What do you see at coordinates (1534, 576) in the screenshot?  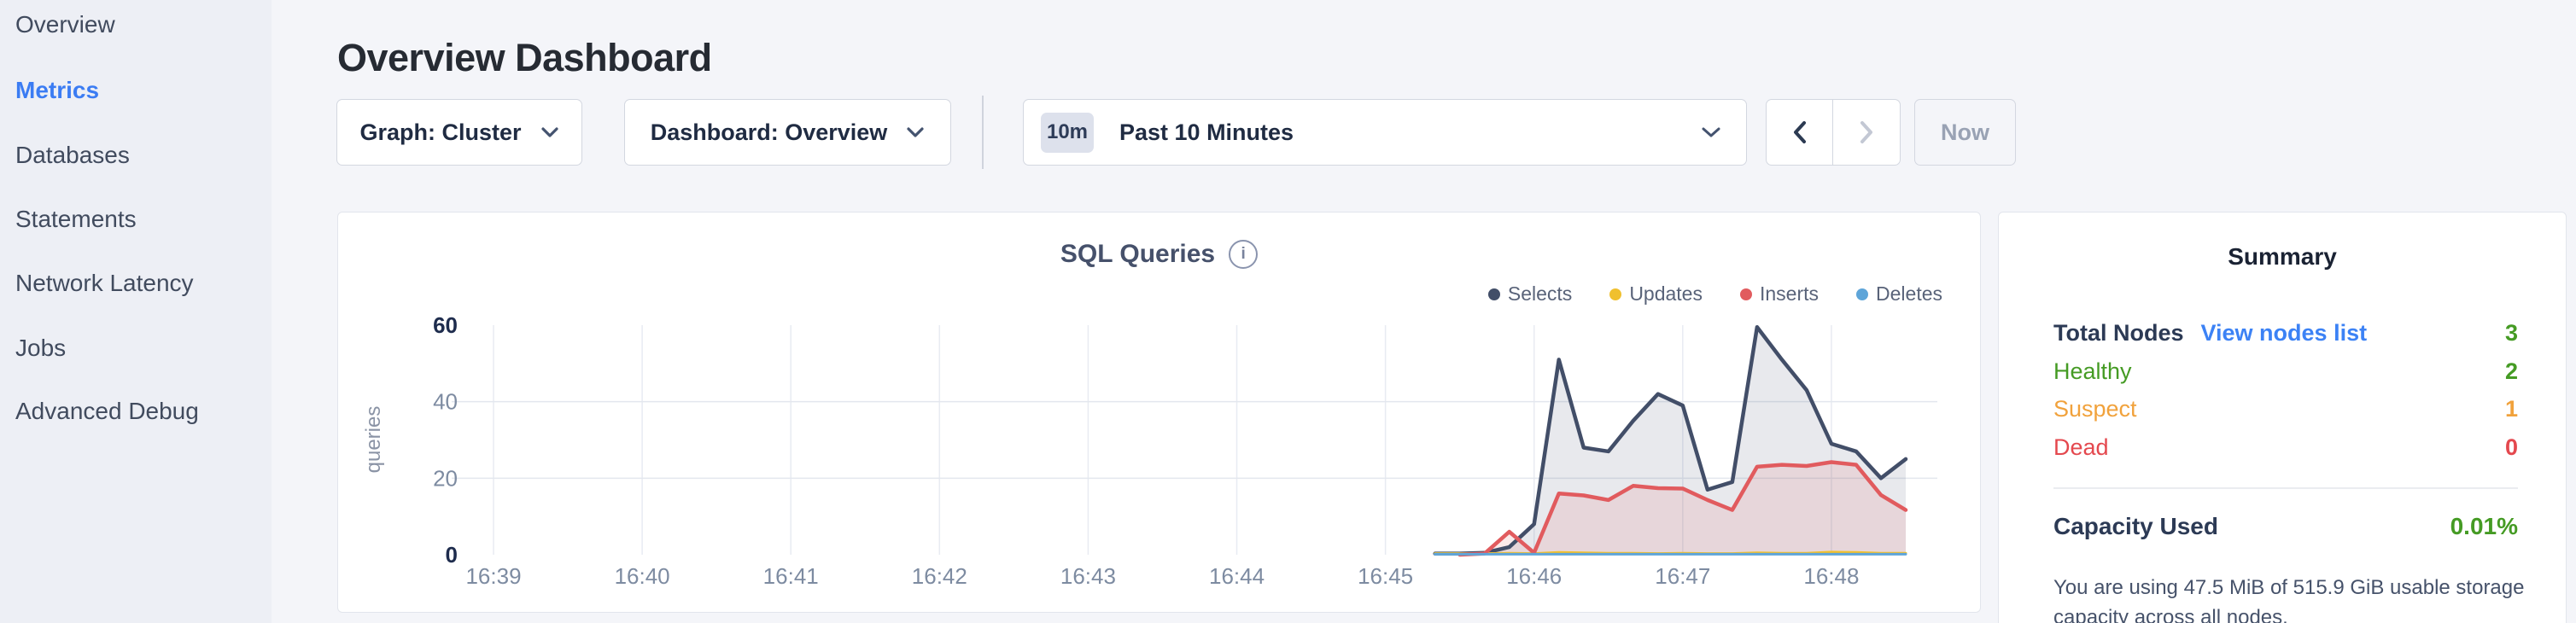 I see `svg-text: 16:46` at bounding box center [1534, 576].